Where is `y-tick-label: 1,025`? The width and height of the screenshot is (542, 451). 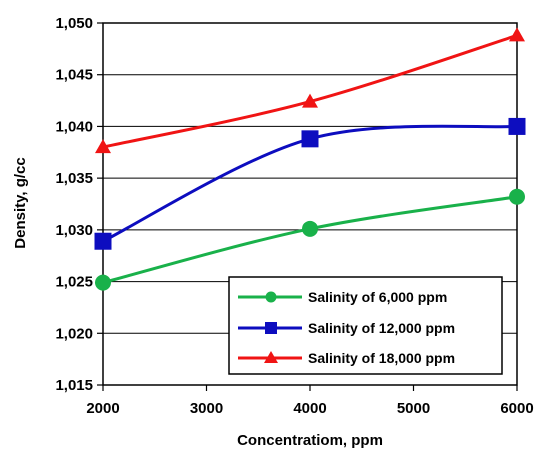
y-tick-label: 1,025 is located at coordinates (74, 282).